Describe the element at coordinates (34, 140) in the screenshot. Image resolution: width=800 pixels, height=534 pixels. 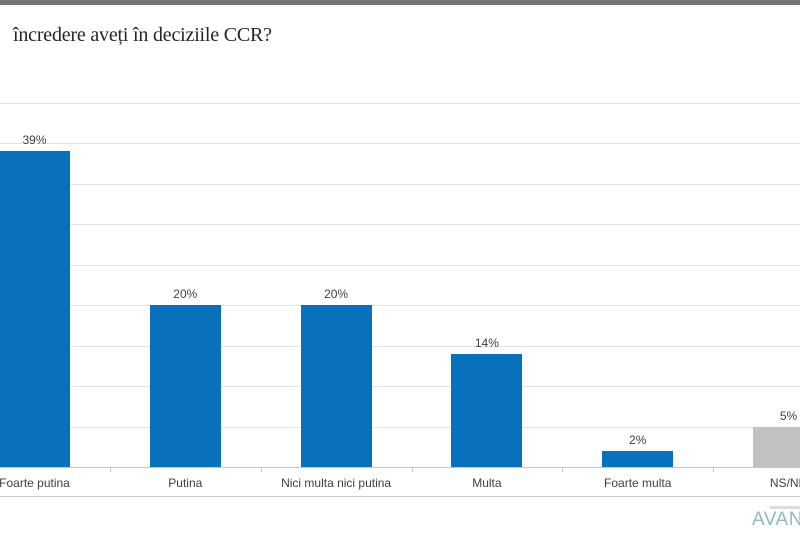
I see `bar-value-label: 39%` at that location.